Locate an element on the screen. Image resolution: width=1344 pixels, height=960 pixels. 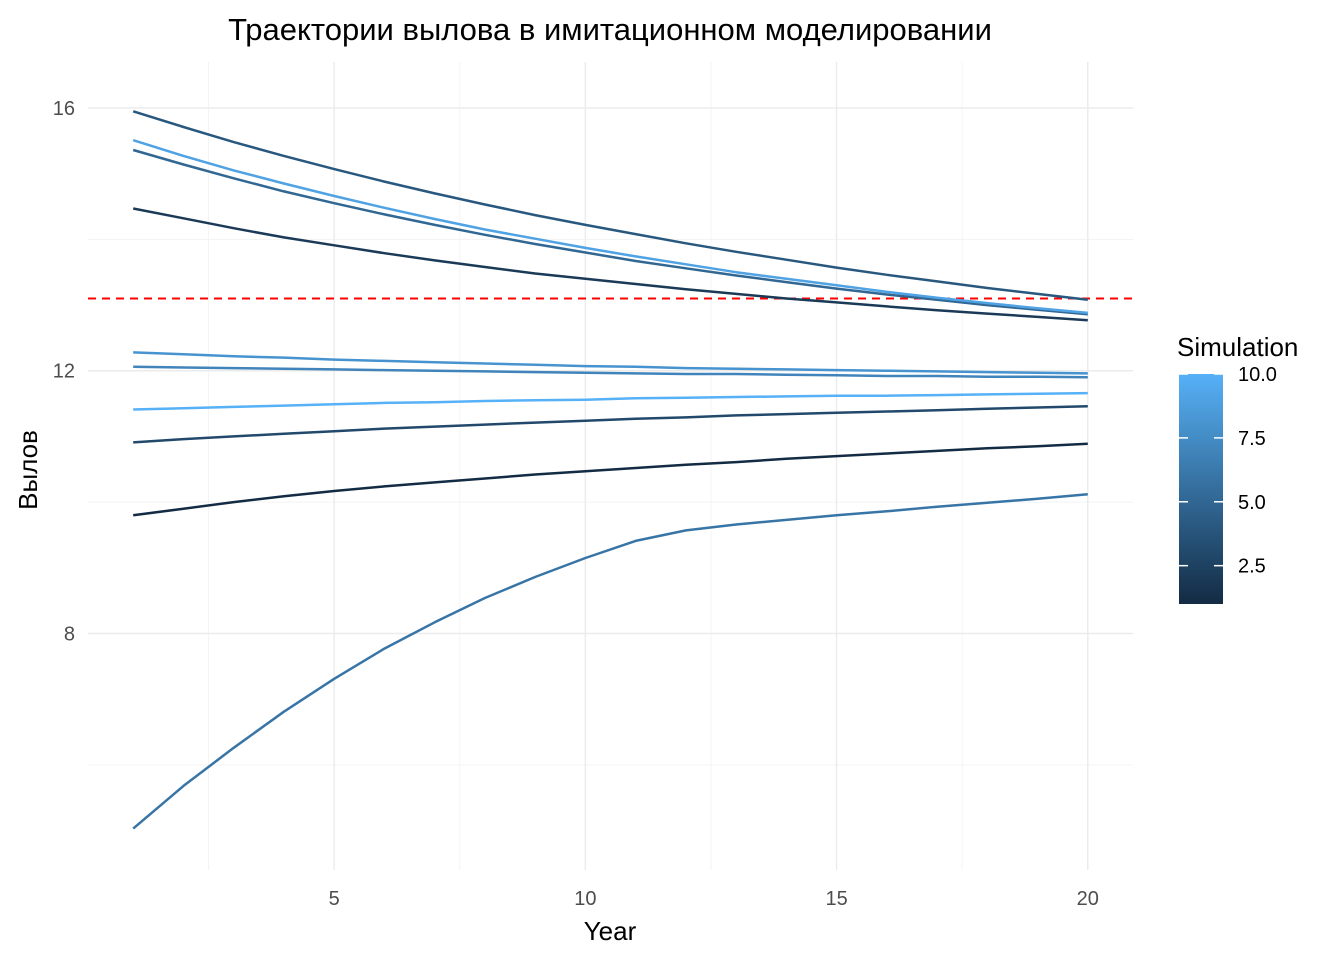
legend-title: Simulation is located at coordinates (1237, 347).